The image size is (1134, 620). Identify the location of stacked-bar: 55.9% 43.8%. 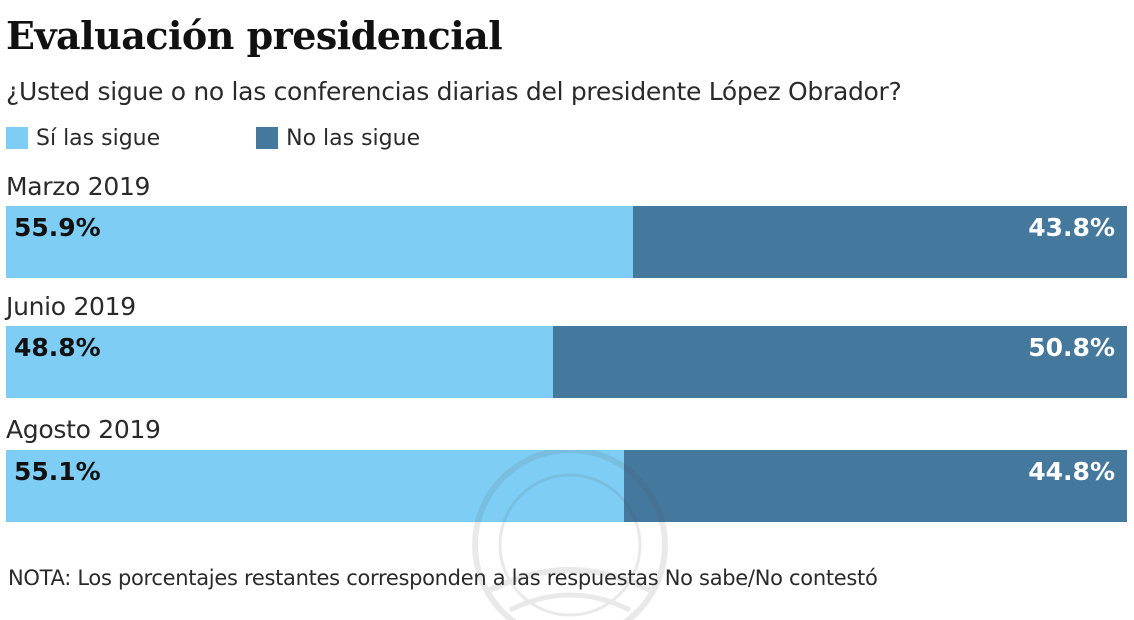
(566, 242).